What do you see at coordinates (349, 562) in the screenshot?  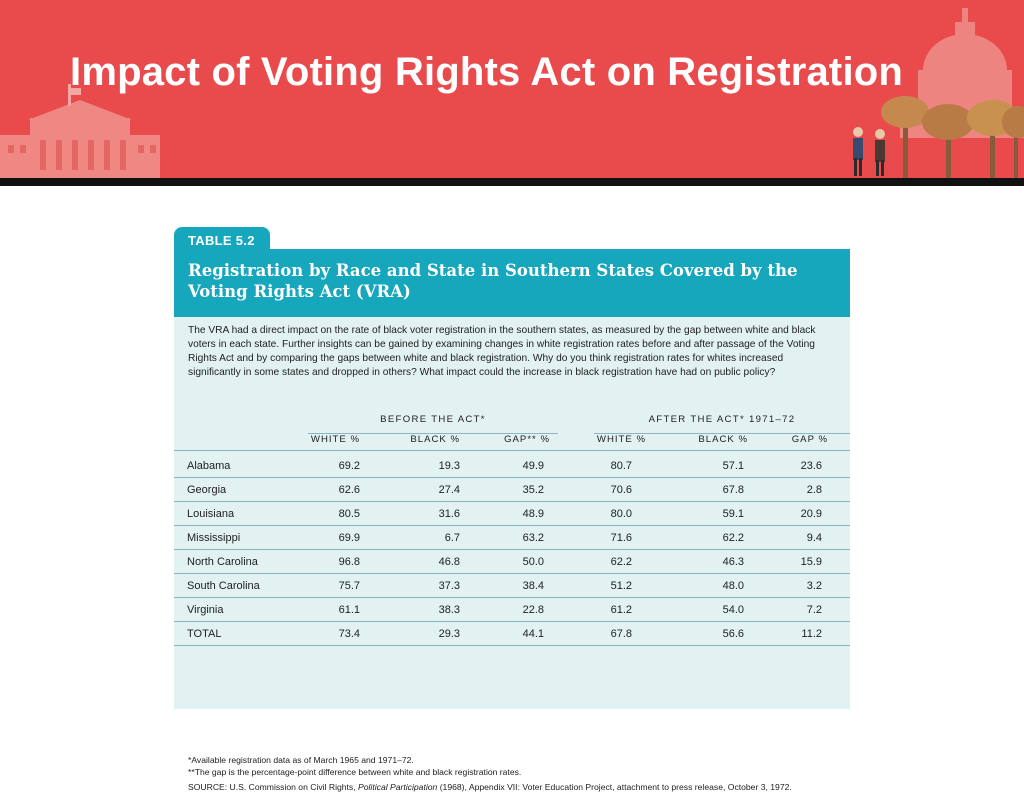 I see `cell-white-before: 96.8` at bounding box center [349, 562].